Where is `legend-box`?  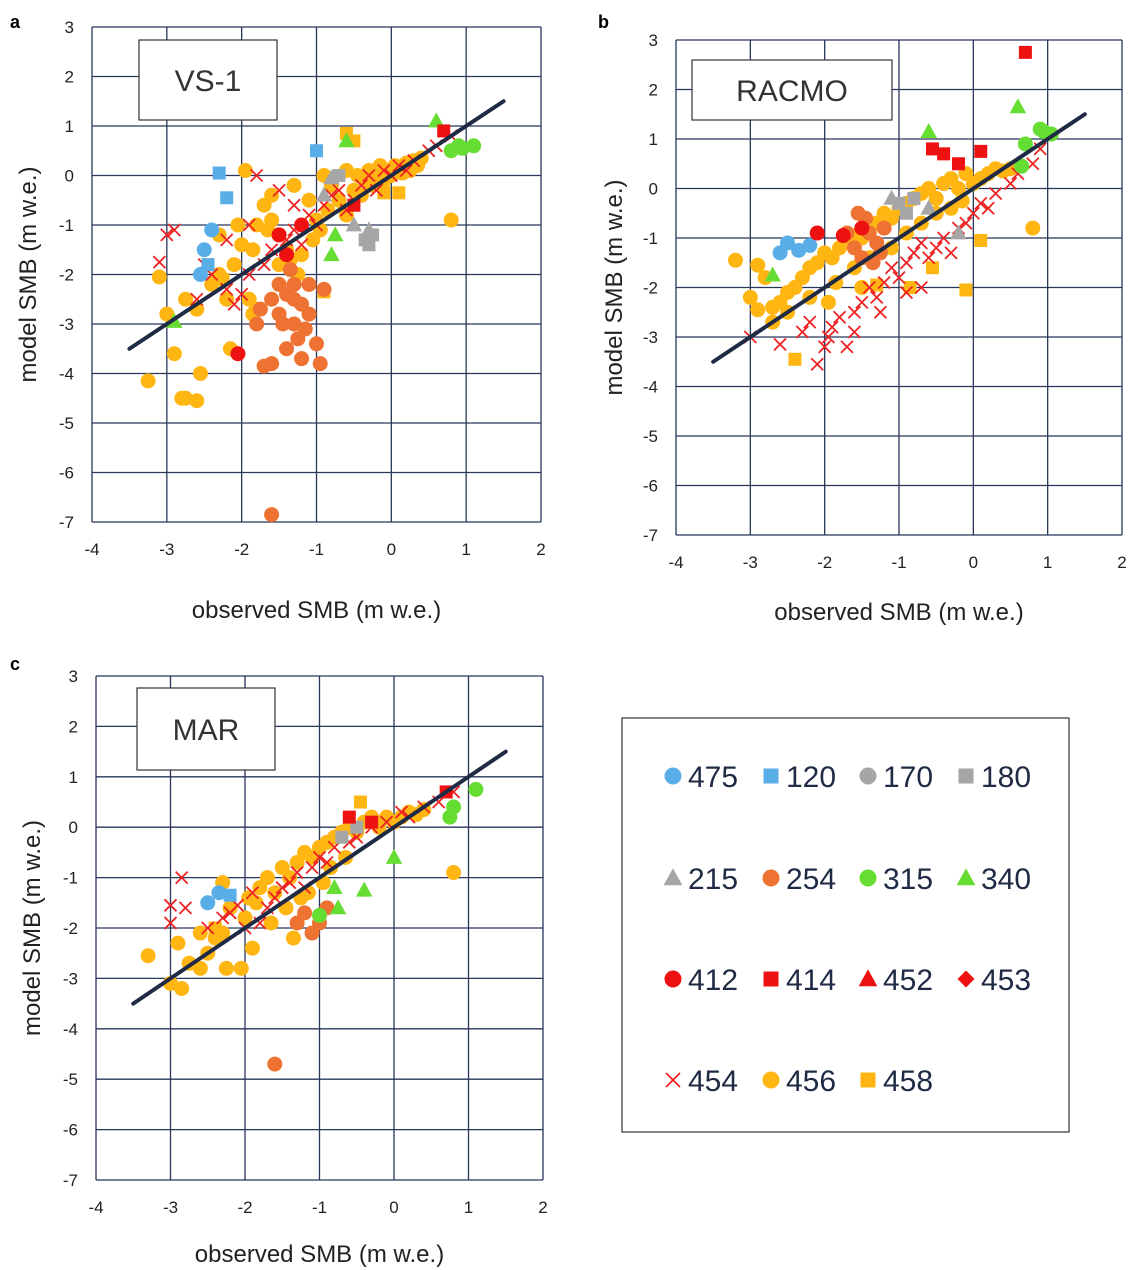 legend-box is located at coordinates (845, 925).